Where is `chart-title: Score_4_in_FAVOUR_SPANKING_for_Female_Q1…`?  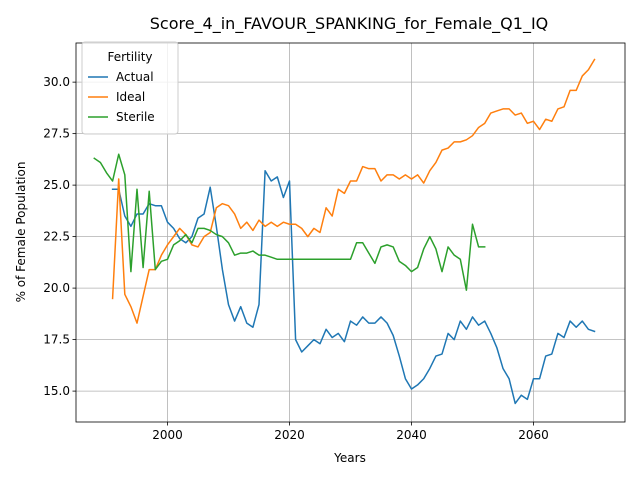 chart-title: Score_4_in_FAVOUR_SPANKING_for_Female_Q1… is located at coordinates (349, 24).